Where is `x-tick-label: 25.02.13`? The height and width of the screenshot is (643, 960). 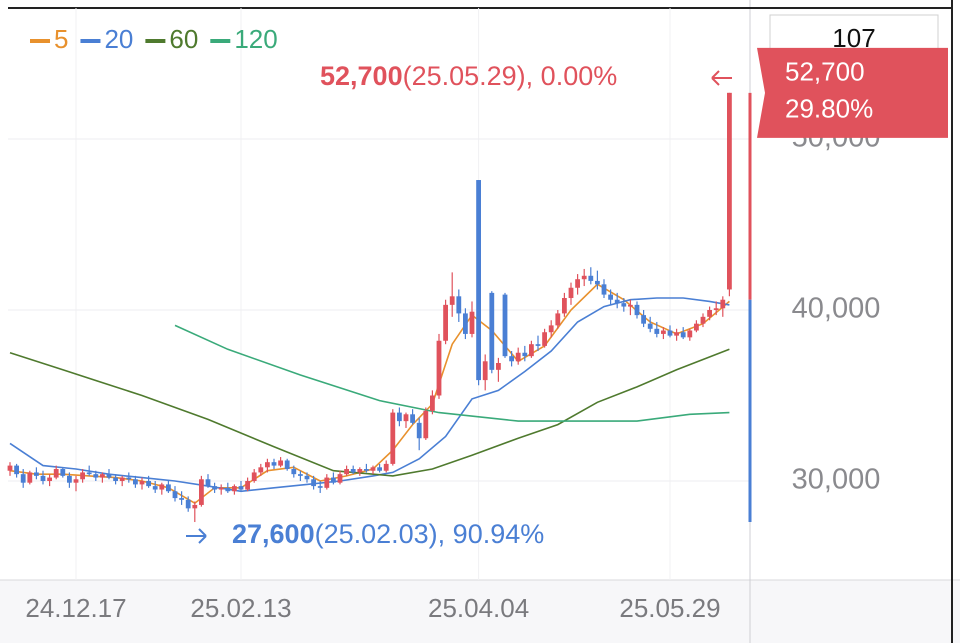
x-tick-label: 25.02.13 is located at coordinates (240, 608).